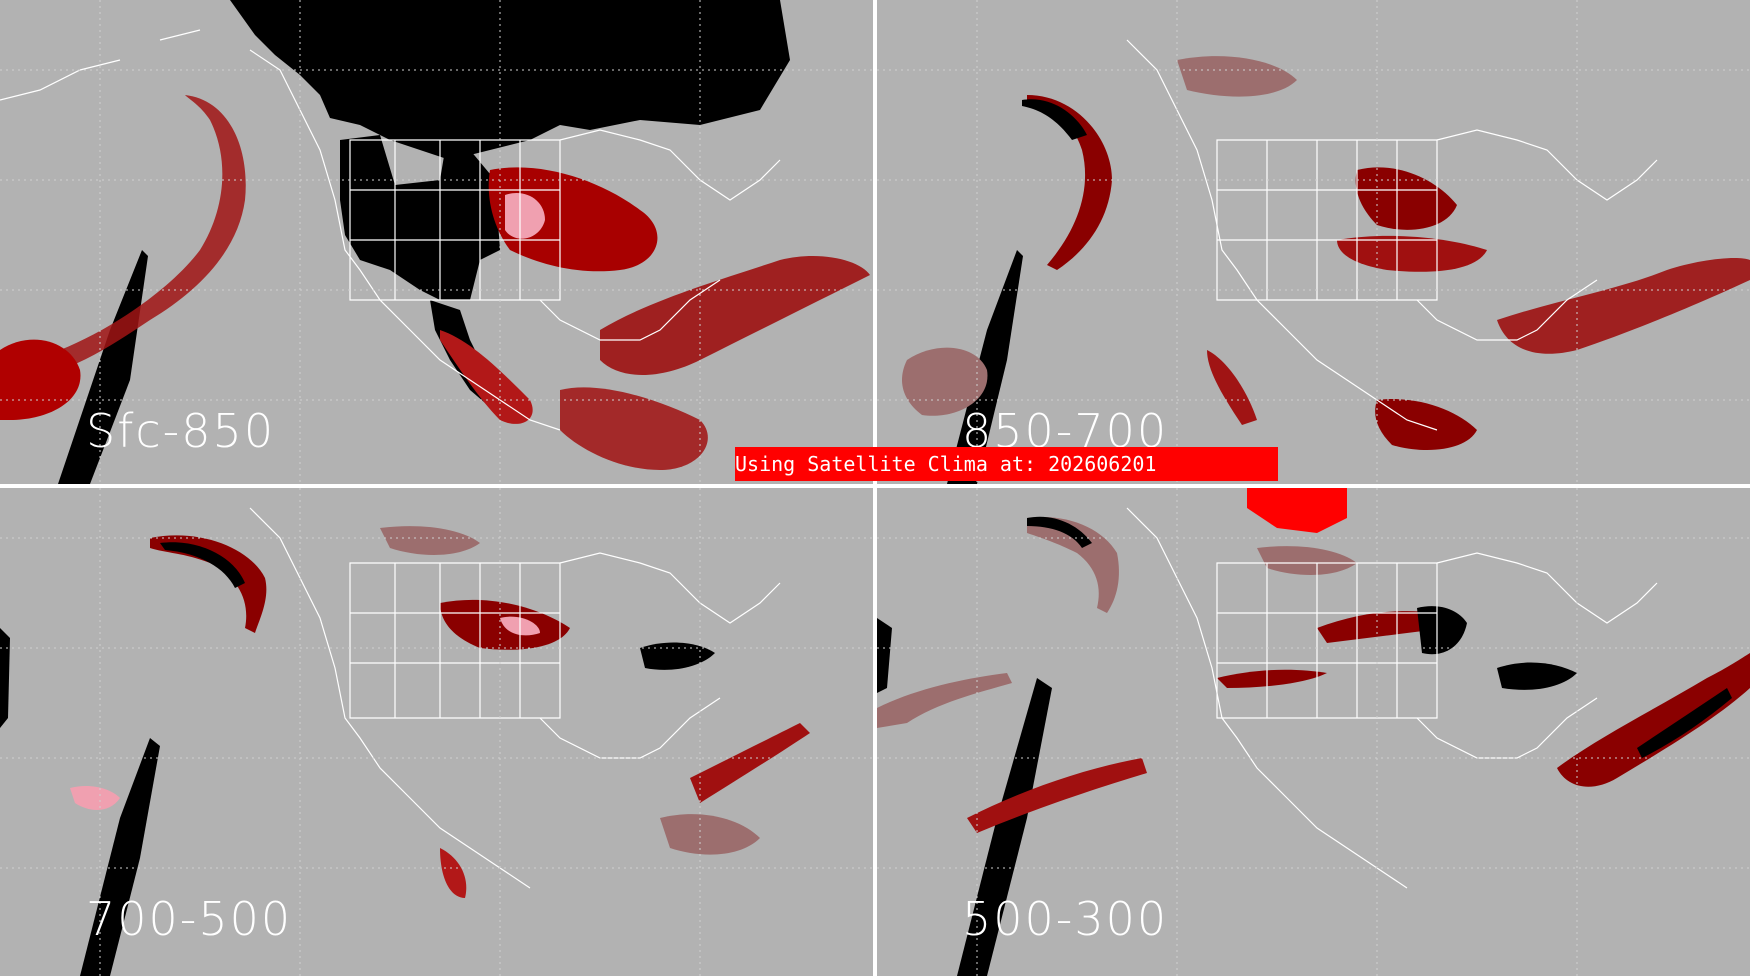  What do you see at coordinates (945, 381) in the screenshot?
I see `moisture-patch-sw` at bounding box center [945, 381].